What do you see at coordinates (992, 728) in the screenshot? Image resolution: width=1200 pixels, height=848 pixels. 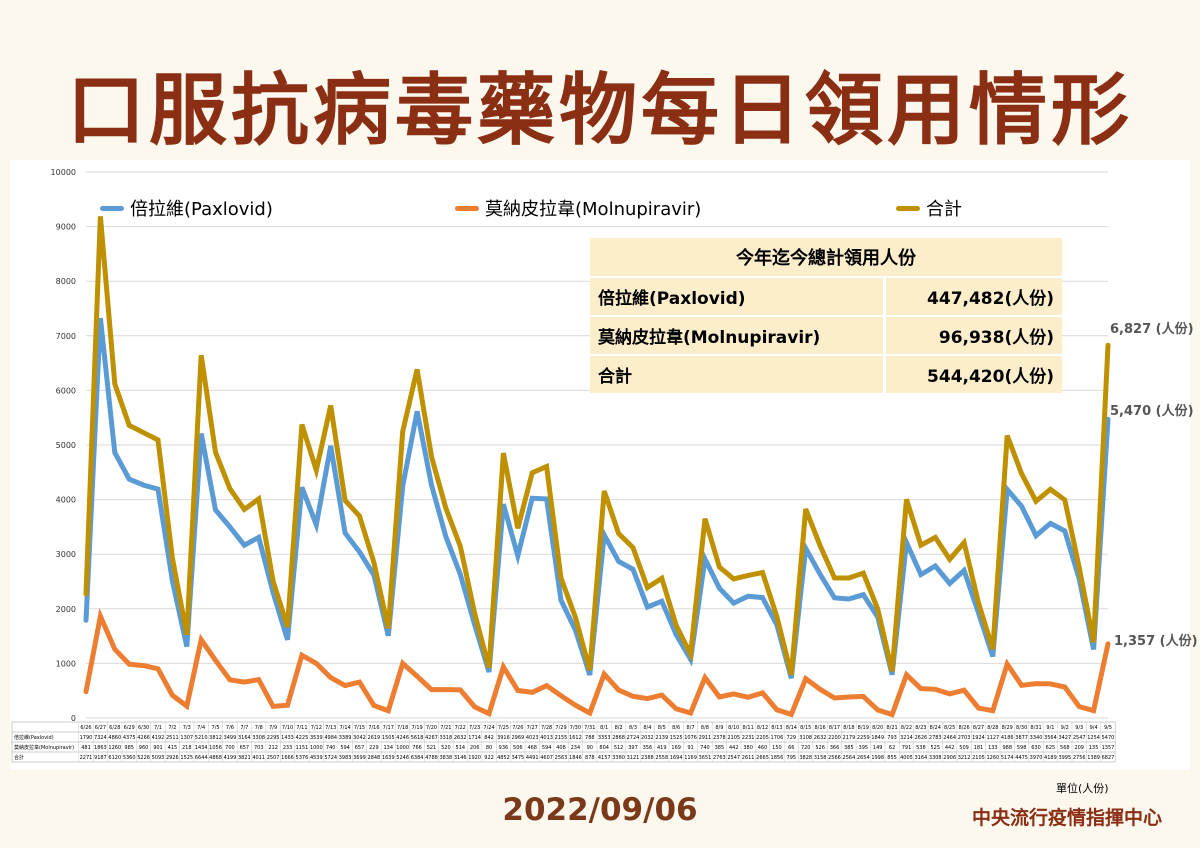 I see `x-tick-label: 8/28` at bounding box center [992, 728].